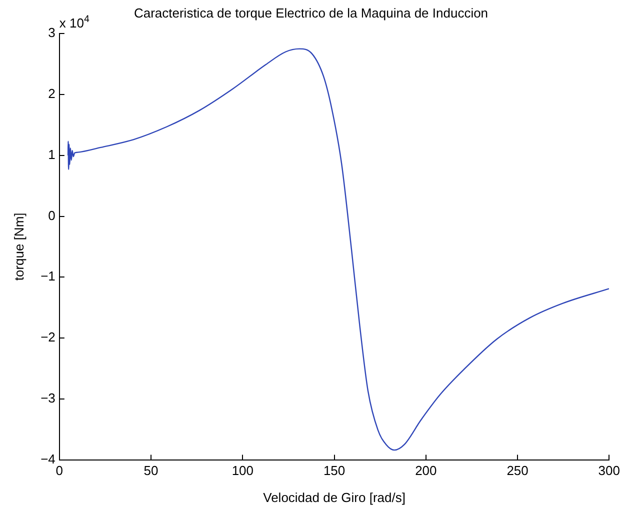  Describe the element at coordinates (517, 470) in the screenshot. I see `x-tick-label: 250` at that location.